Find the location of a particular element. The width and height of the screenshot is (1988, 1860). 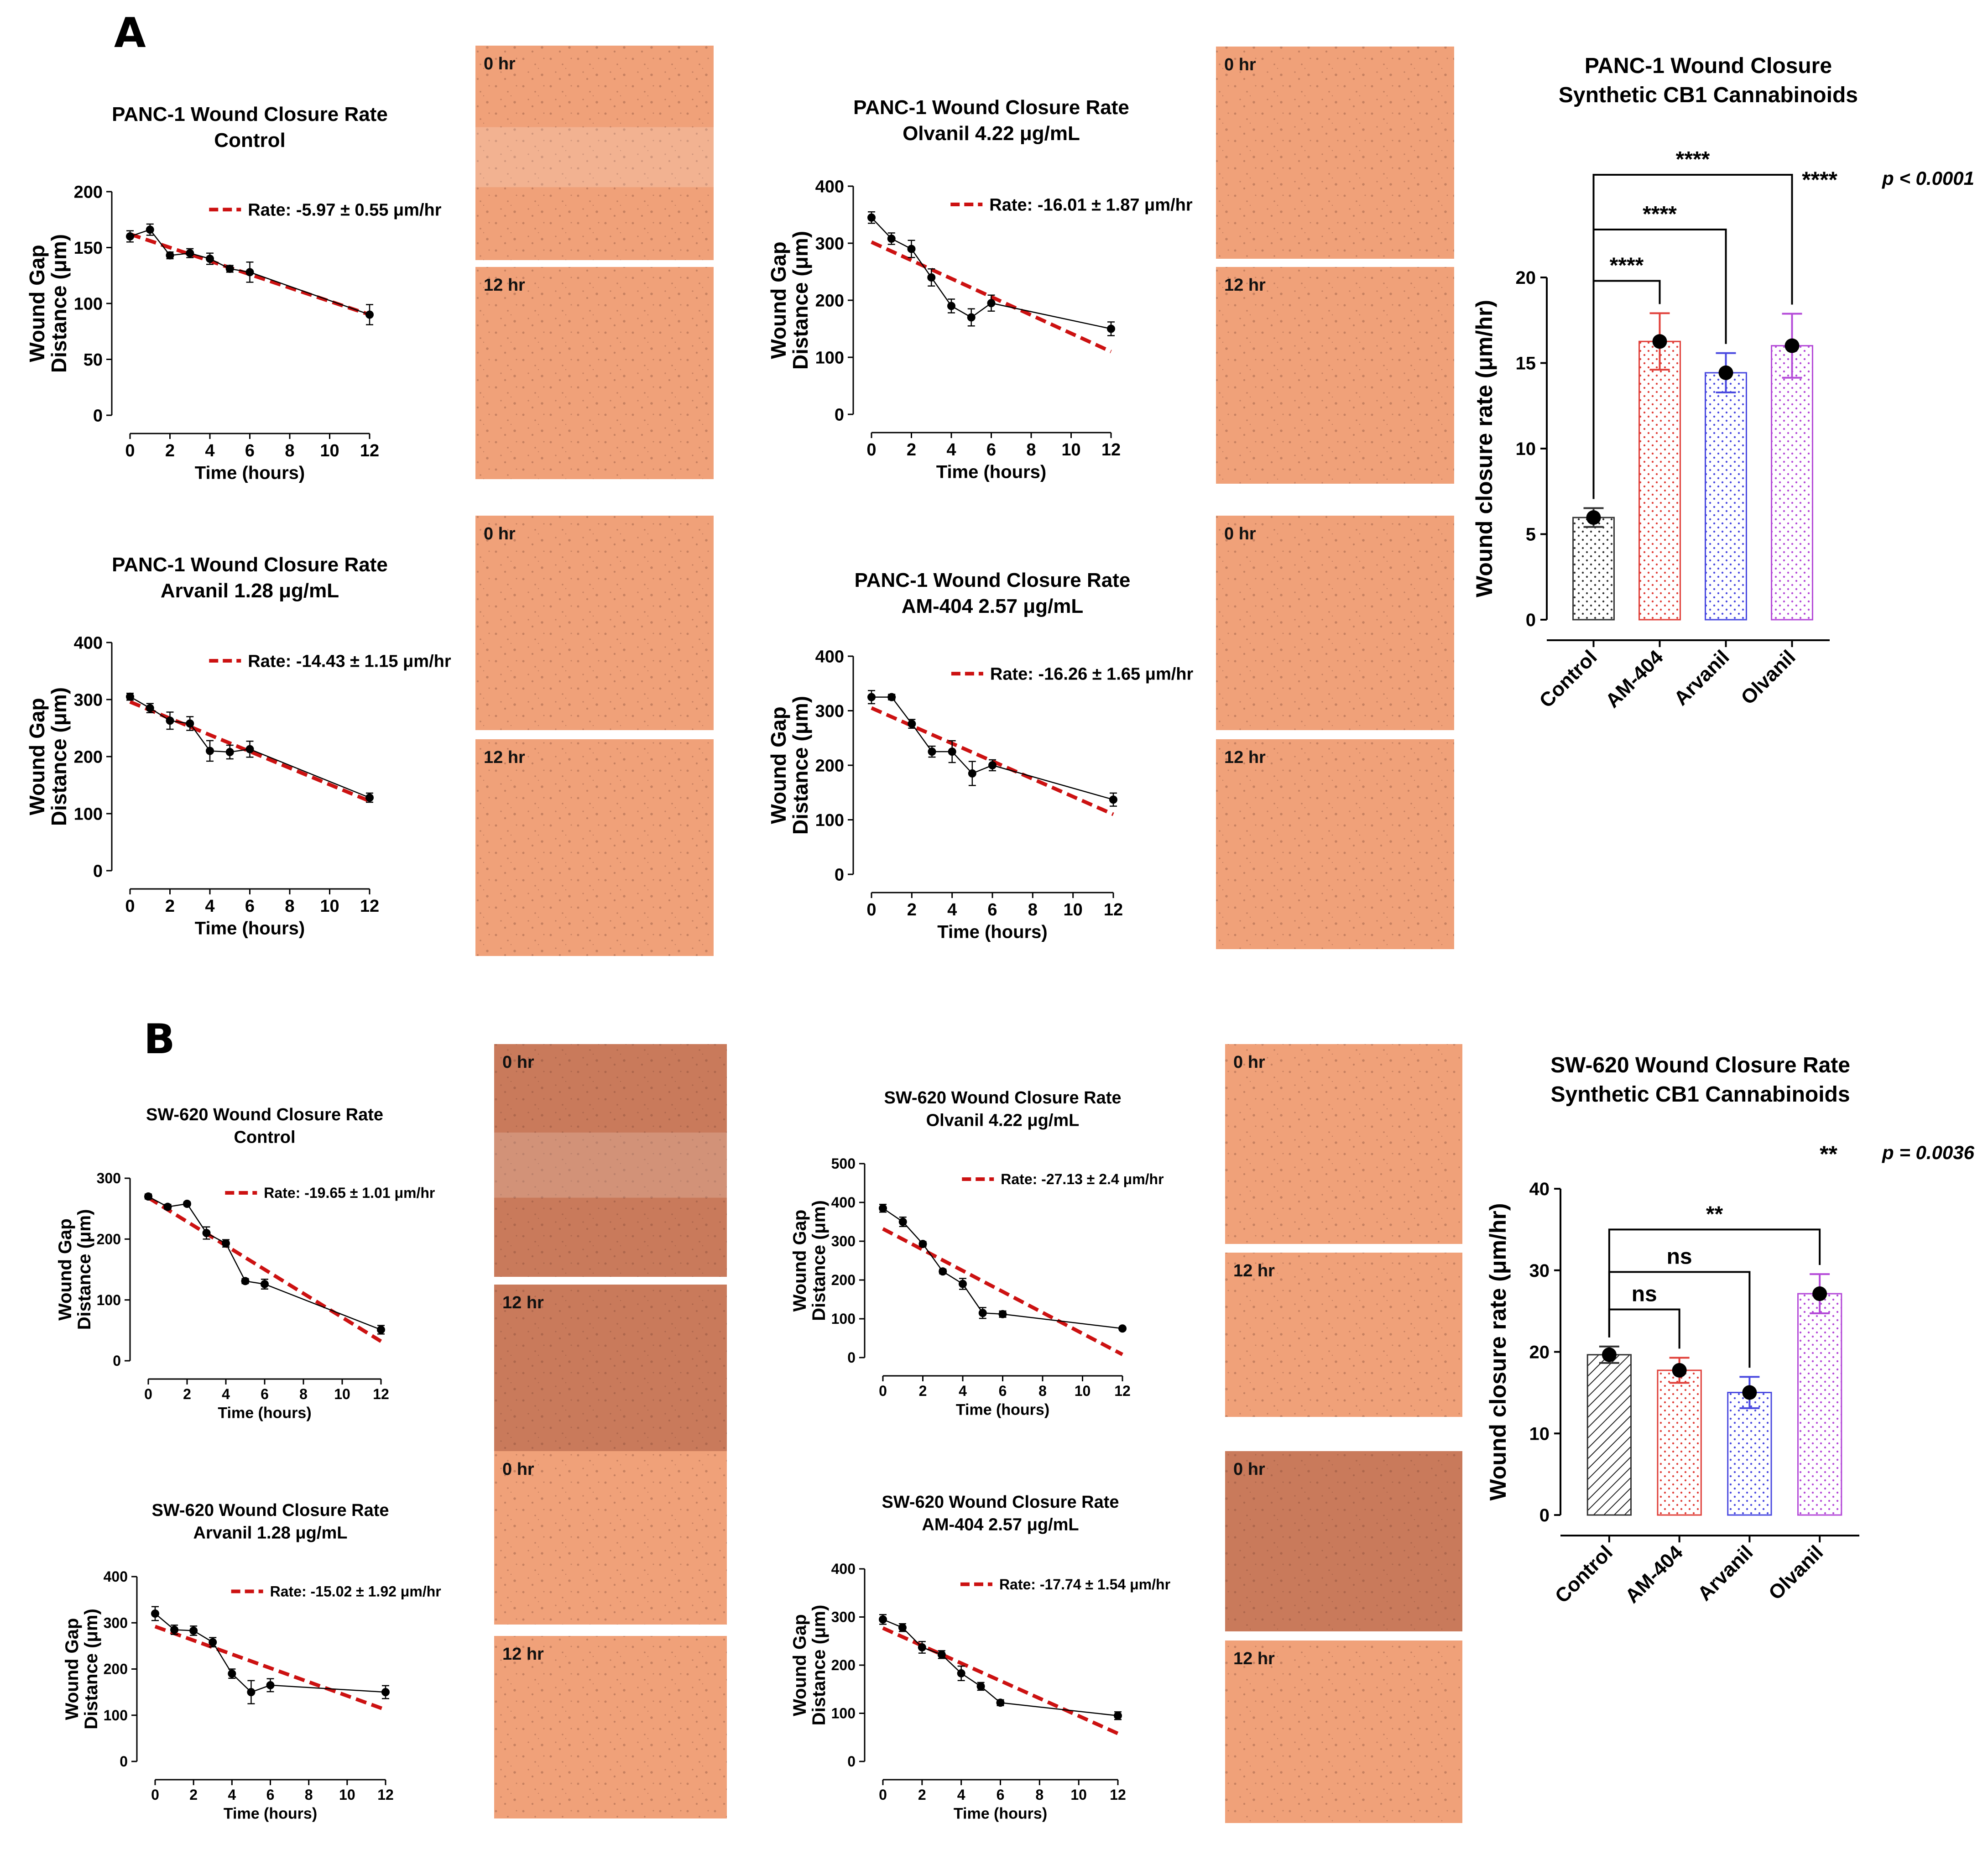

data-series-line is located at coordinates (991, 273).